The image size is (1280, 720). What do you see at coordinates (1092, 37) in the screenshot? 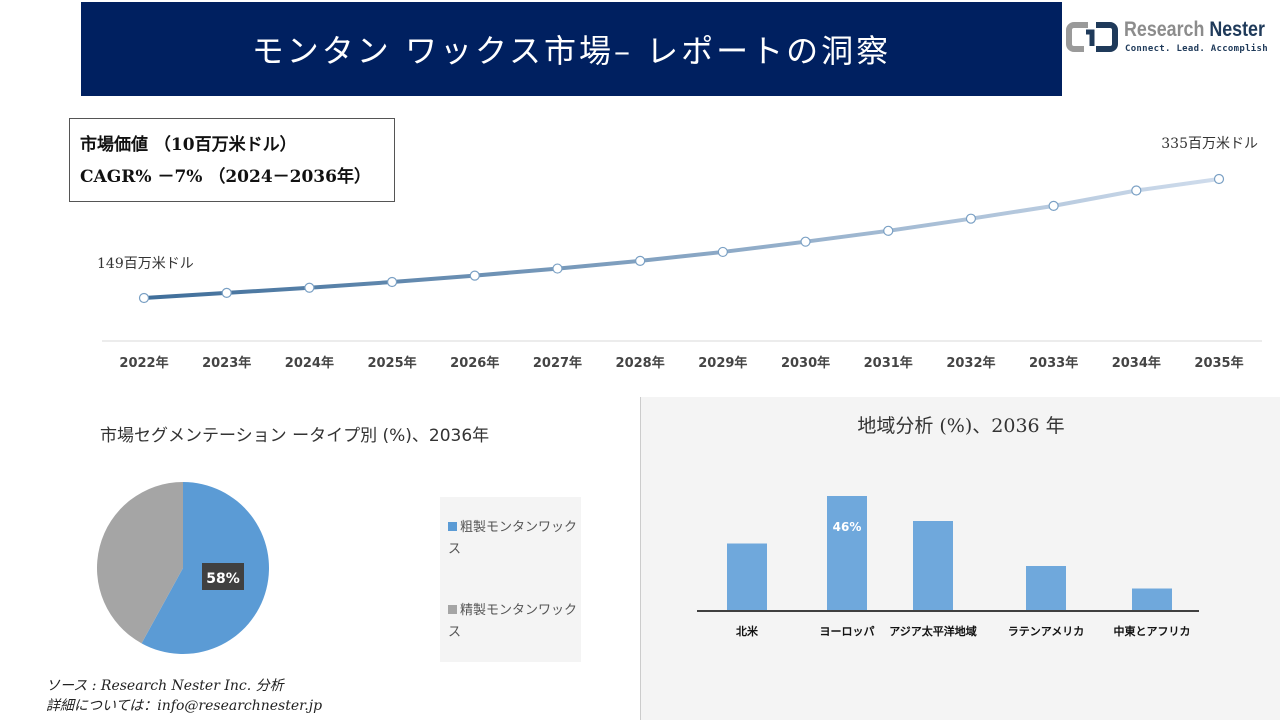
I see `logo-mark-icon` at bounding box center [1092, 37].